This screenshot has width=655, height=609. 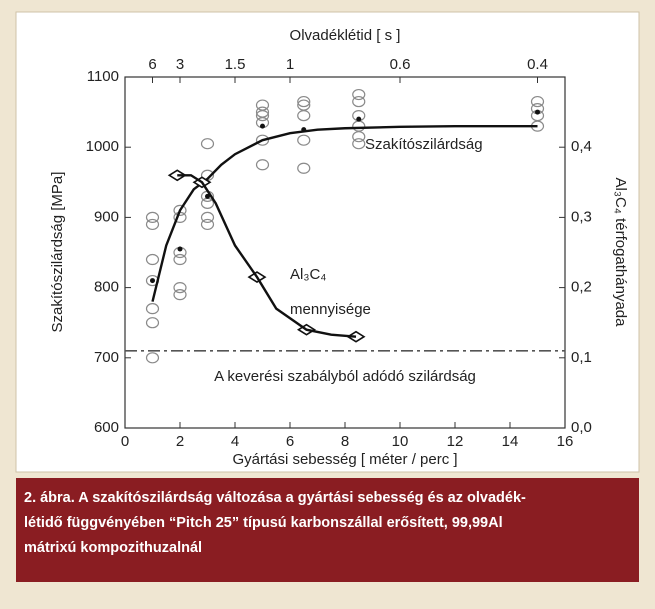 I want to click on x2-axis-label: Olvadéklétid [ s ], so click(x=345, y=35).